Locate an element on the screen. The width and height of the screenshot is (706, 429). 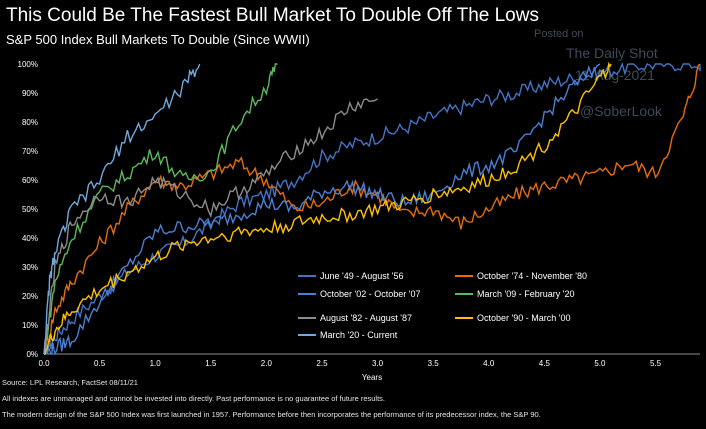
y-tick-label: 0% is located at coordinates (32, 354).